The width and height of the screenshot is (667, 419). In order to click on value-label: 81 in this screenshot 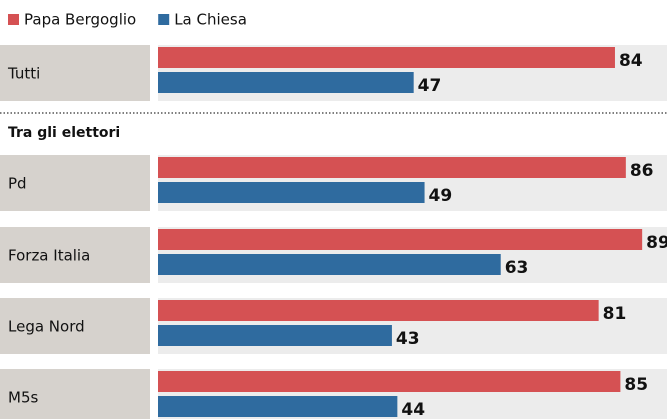, I will do `click(615, 314)`.